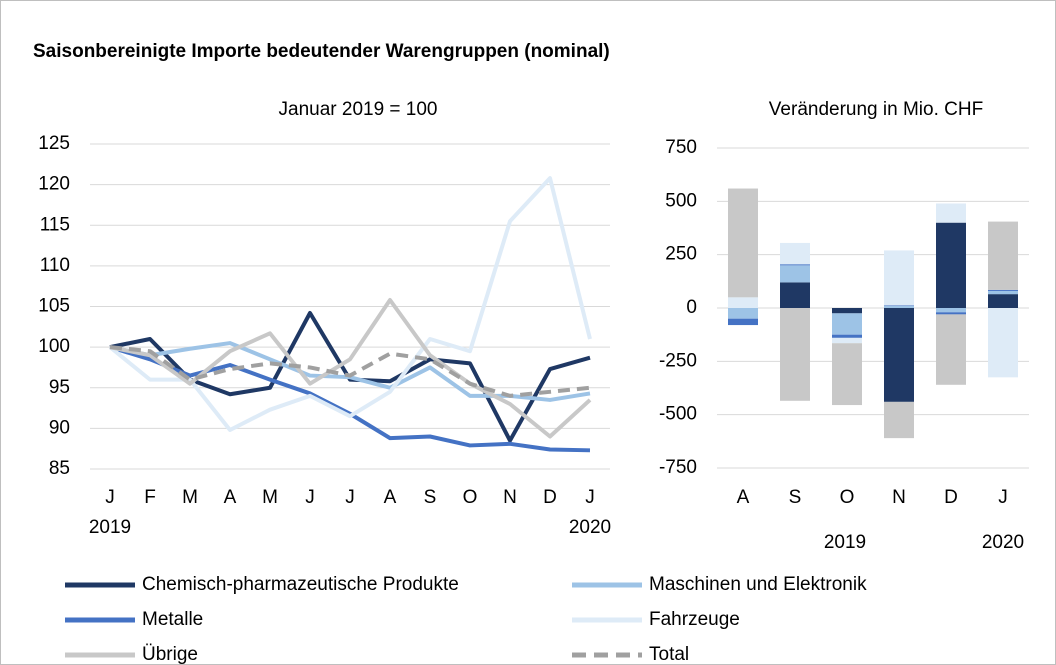 Image resolution: width=1056 pixels, height=665 pixels. Describe the element at coordinates (170, 654) in the screenshot. I see `legend-label: Übrige` at that location.